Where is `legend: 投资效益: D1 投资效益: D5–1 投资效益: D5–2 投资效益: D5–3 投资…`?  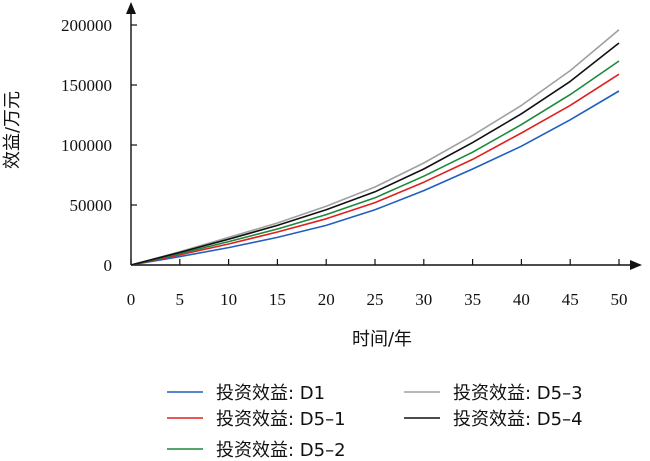
legend: 投资效益: D1 投资效益: D5–1 投资效益: D5–2 投资效益: D5–3 投资… is located at coordinates (375, 422).